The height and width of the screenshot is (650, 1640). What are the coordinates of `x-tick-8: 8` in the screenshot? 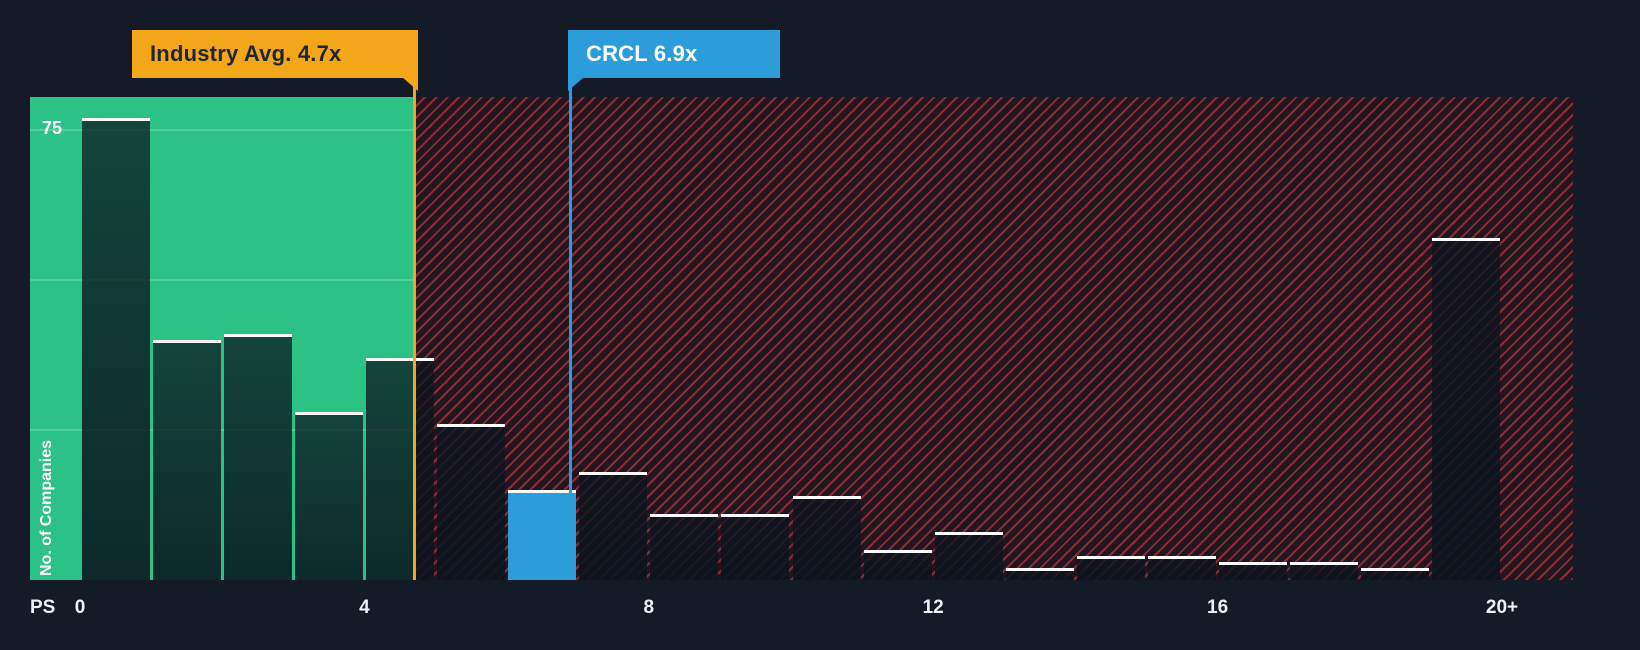 It's located at (649, 607).